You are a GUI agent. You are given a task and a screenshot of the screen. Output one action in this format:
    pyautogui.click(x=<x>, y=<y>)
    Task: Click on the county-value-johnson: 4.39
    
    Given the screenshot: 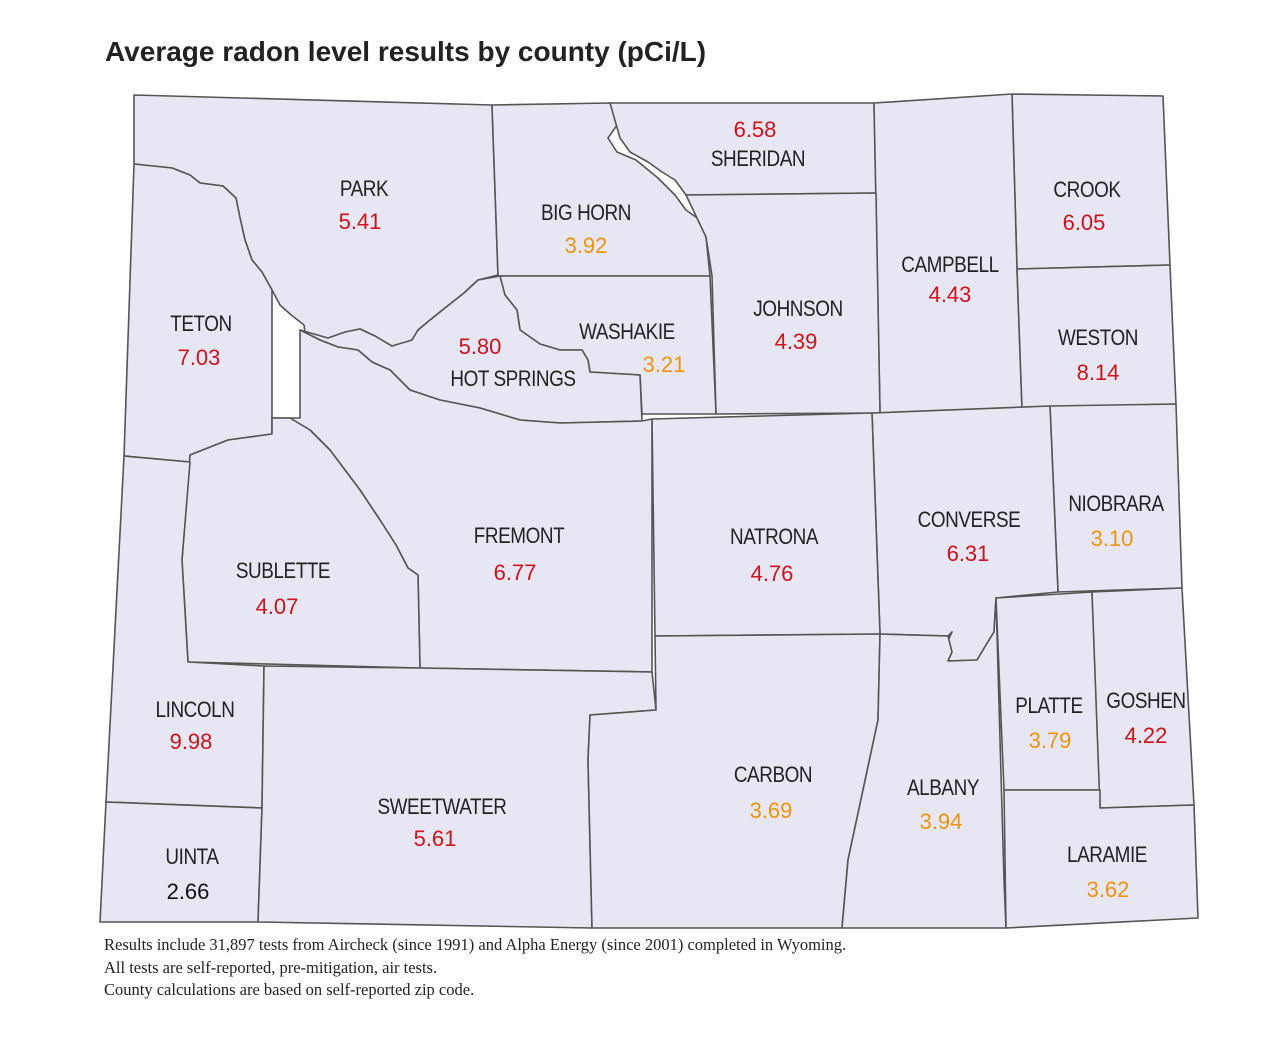 What is the action you would take?
    pyautogui.click(x=796, y=341)
    